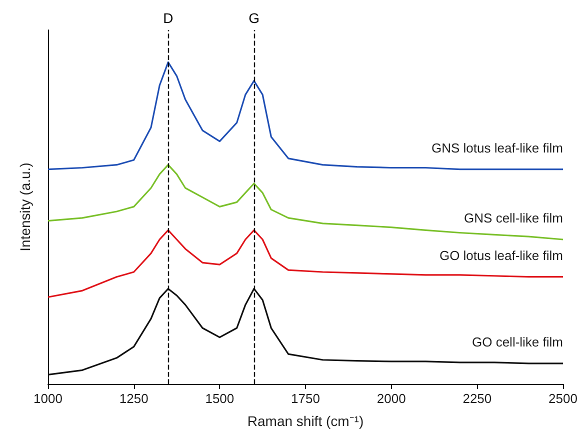 The width and height of the screenshot is (585, 439). What do you see at coordinates (563, 398) in the screenshot?
I see `x-tick-label: 2500` at bounding box center [563, 398].